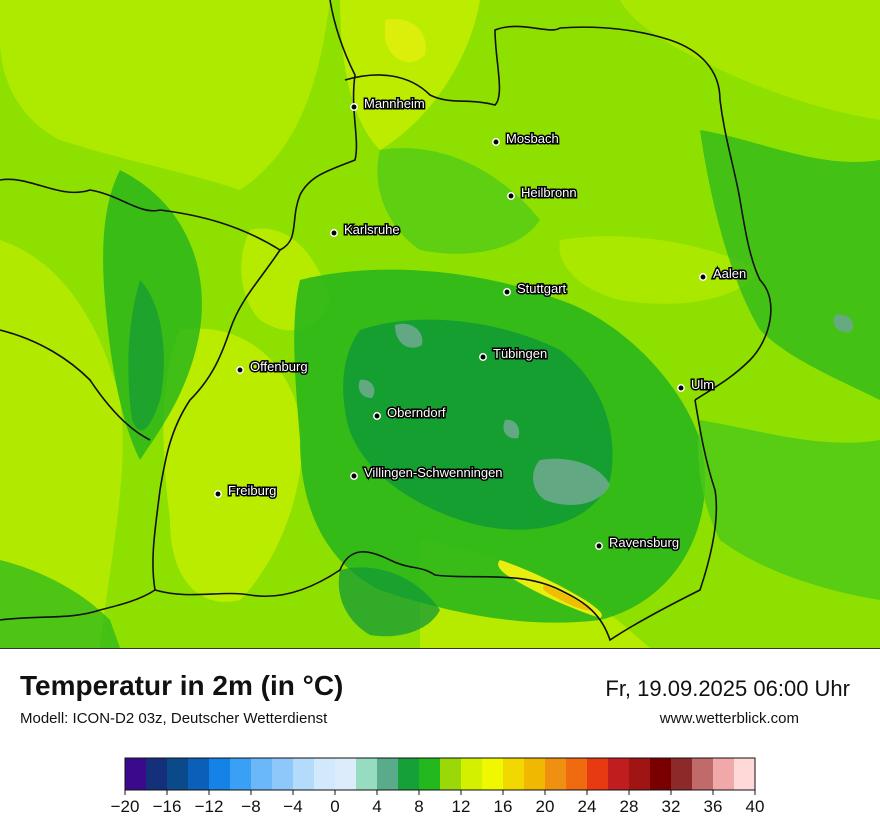  Describe the element at coordinates (702, 384) in the screenshot. I see `city-label: Ulm` at that location.